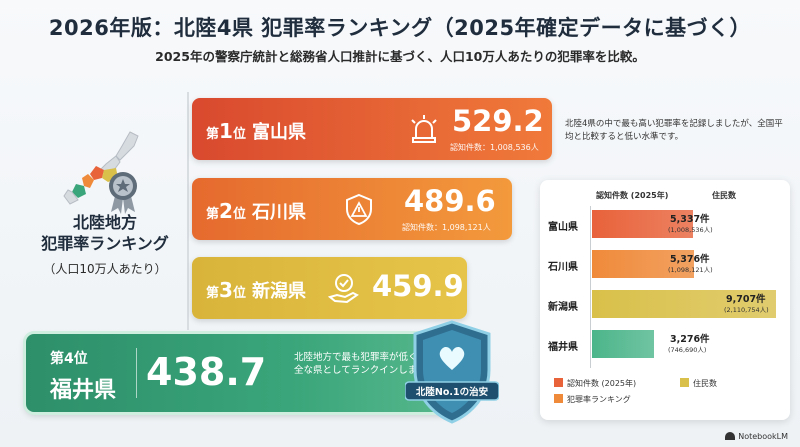  Describe the element at coordinates (563, 227) in the screenshot. I see `row-label: 富山県` at that location.